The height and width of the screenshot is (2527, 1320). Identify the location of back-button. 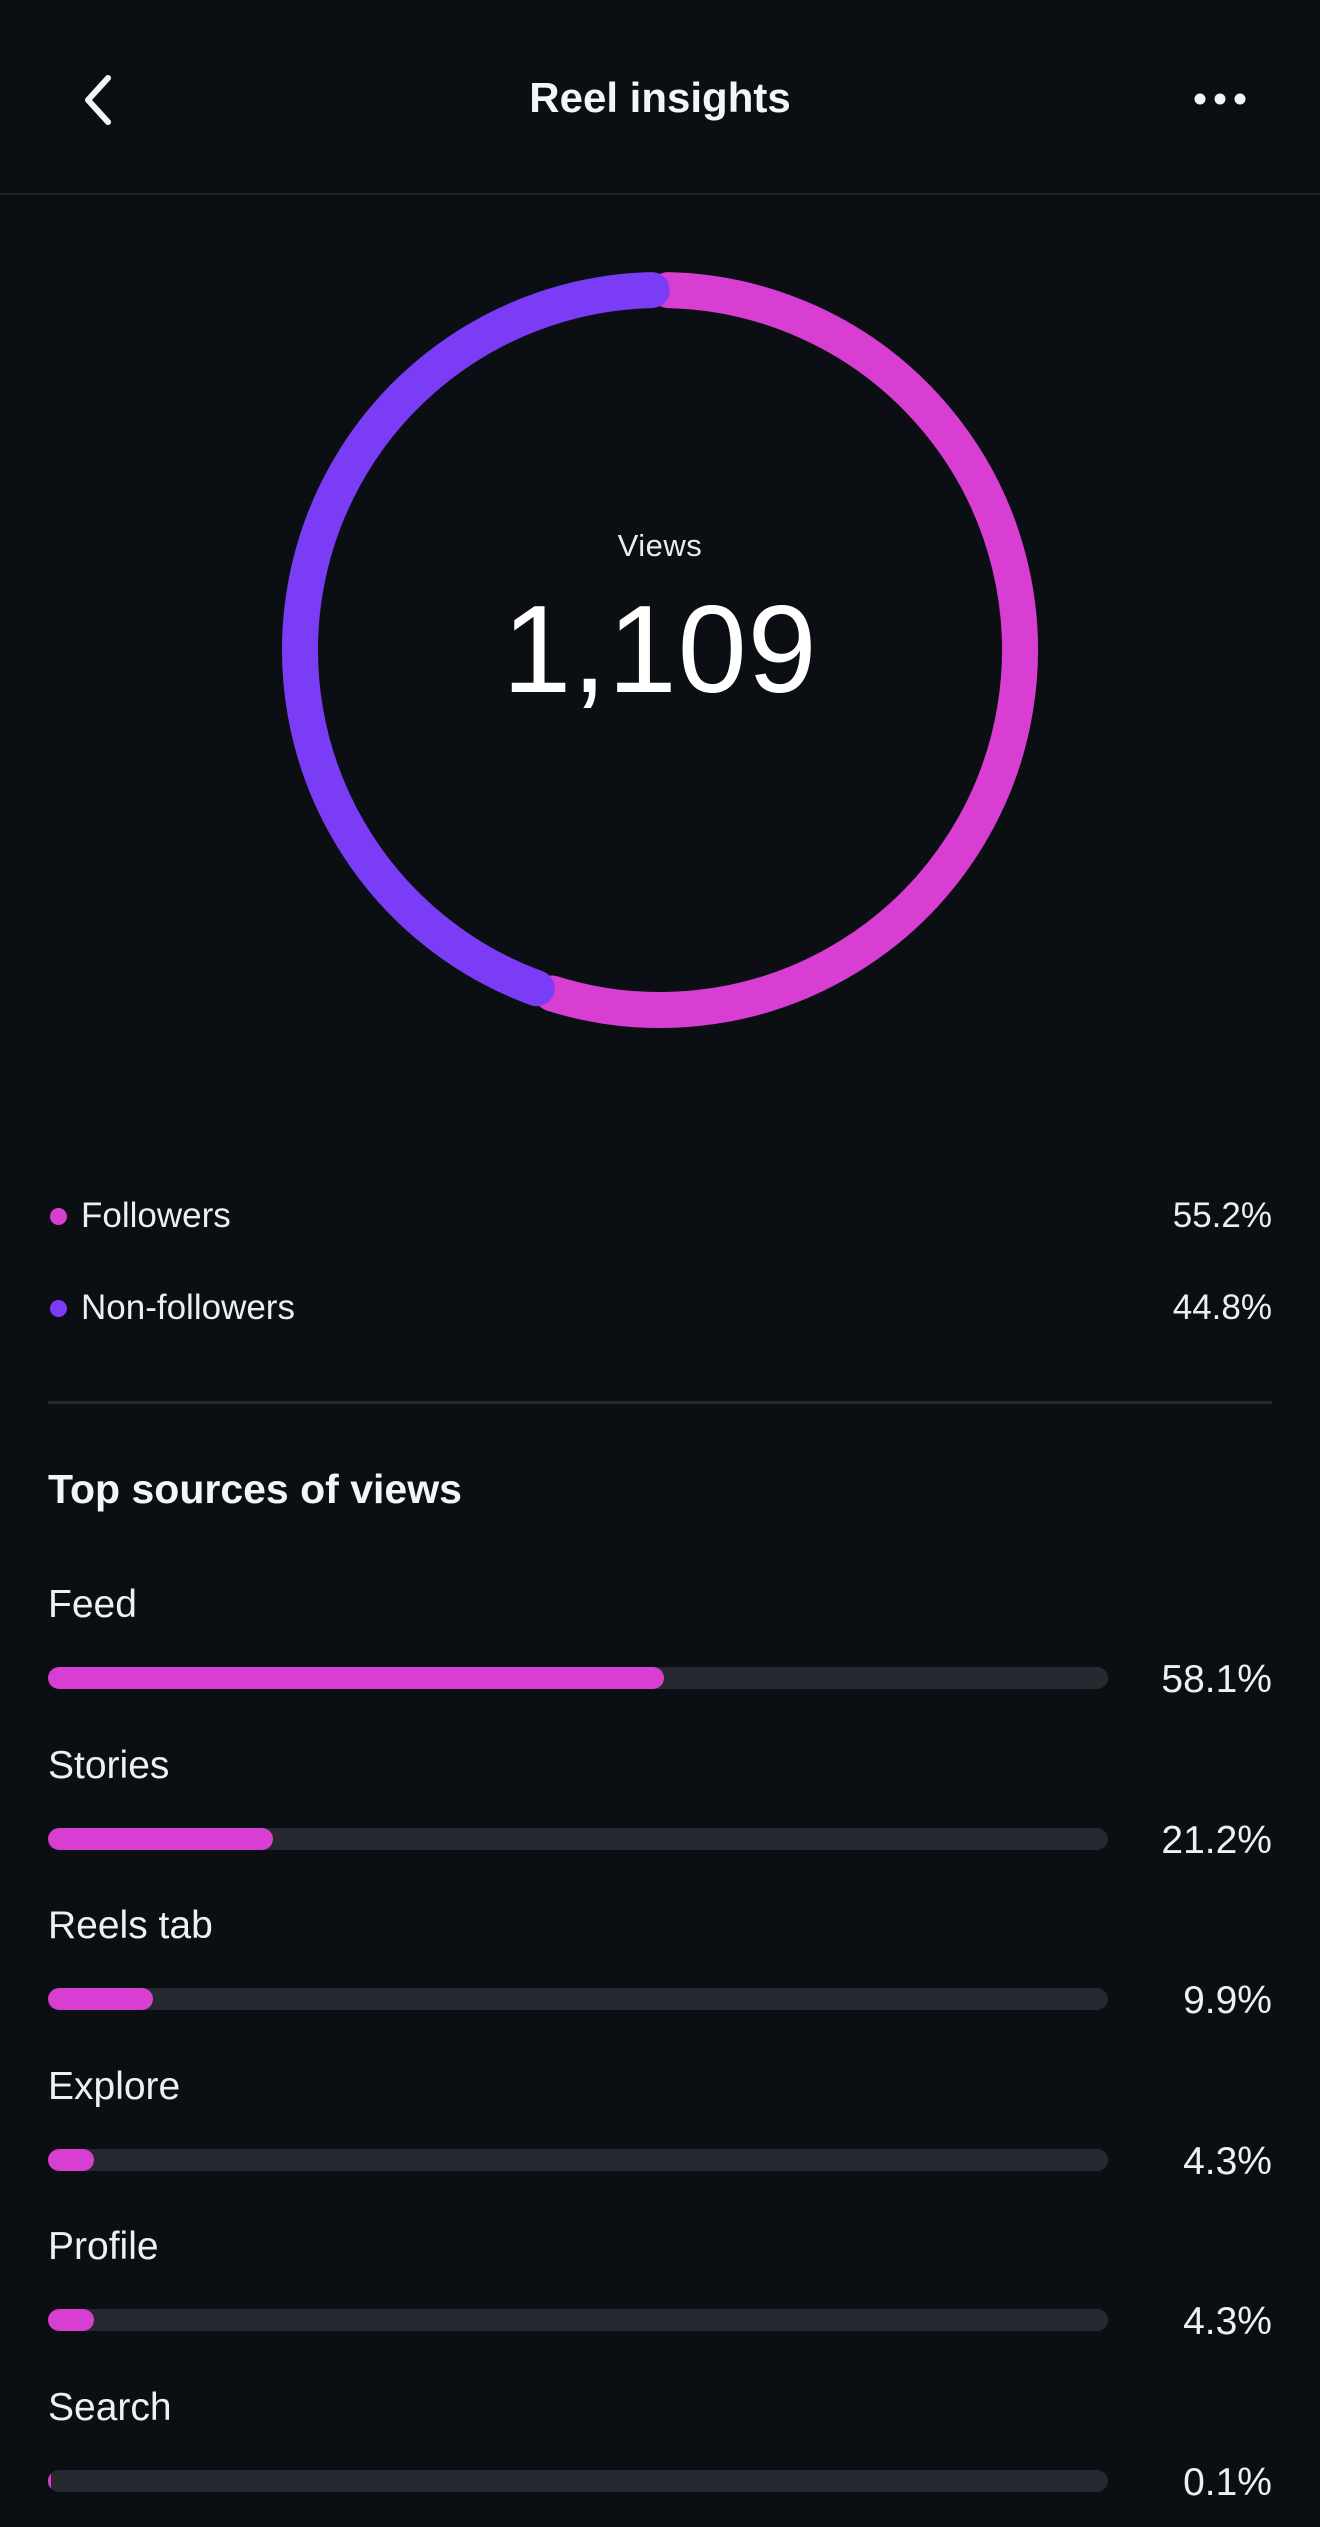
(98, 100).